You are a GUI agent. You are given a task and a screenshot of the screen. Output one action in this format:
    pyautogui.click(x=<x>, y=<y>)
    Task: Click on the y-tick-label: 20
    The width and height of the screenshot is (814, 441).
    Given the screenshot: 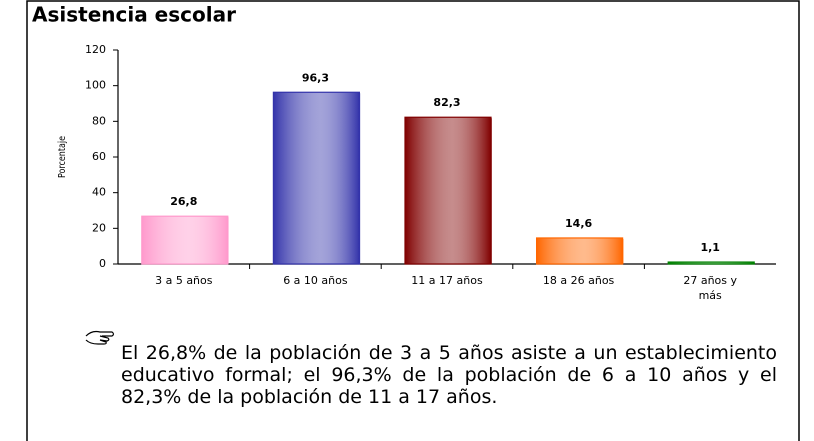 What is the action you would take?
    pyautogui.click(x=99, y=227)
    